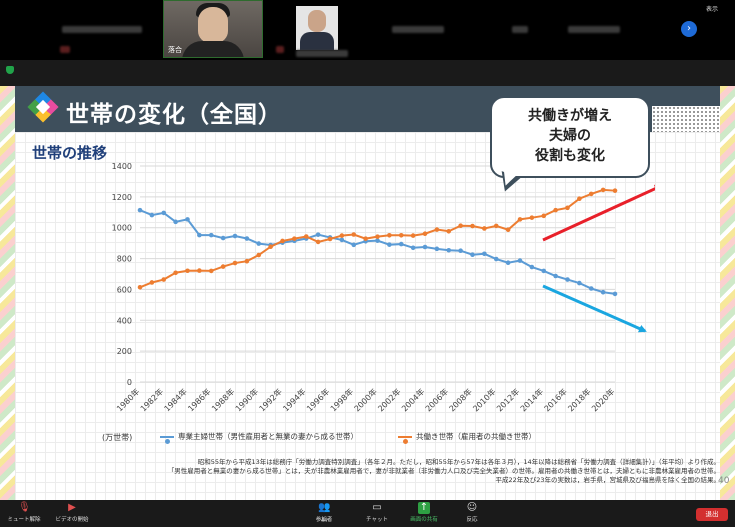 The image size is (735, 527). What do you see at coordinates (377, 252) in the screenshot?
I see `series-line-housewife` at bounding box center [377, 252].